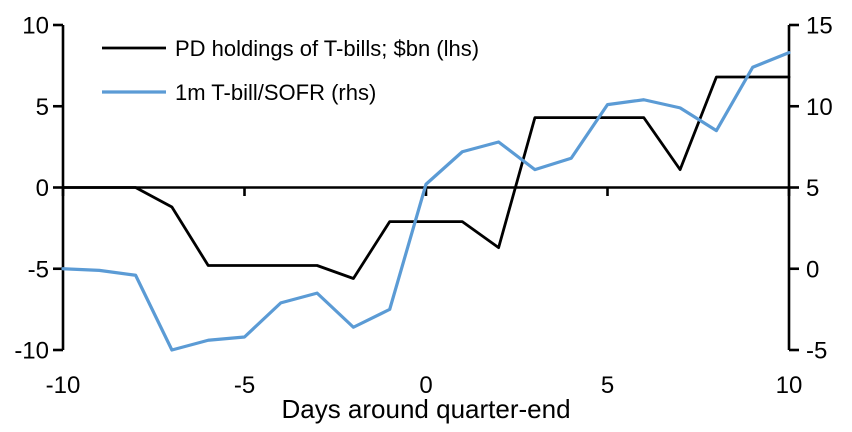 Image resolution: width=852 pixels, height=432 pixels. What do you see at coordinates (31, 351) in the screenshot?
I see `left-axis-tick-label: -10` at bounding box center [31, 351].